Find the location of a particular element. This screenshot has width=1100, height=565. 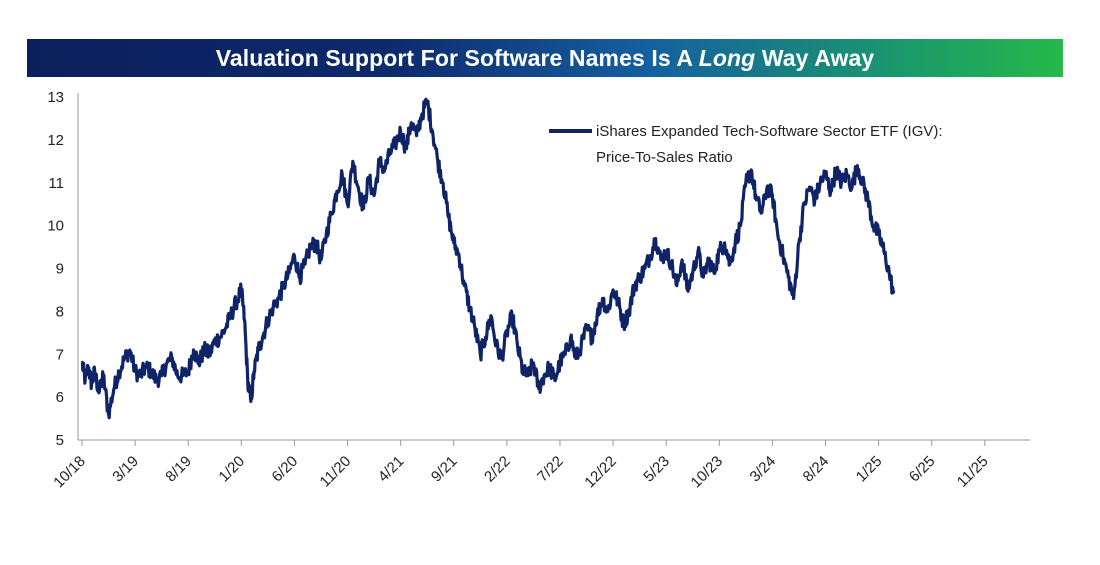

y-axis: 5 6 7 8 9 10 11 12 13 is located at coordinates (63, 269).